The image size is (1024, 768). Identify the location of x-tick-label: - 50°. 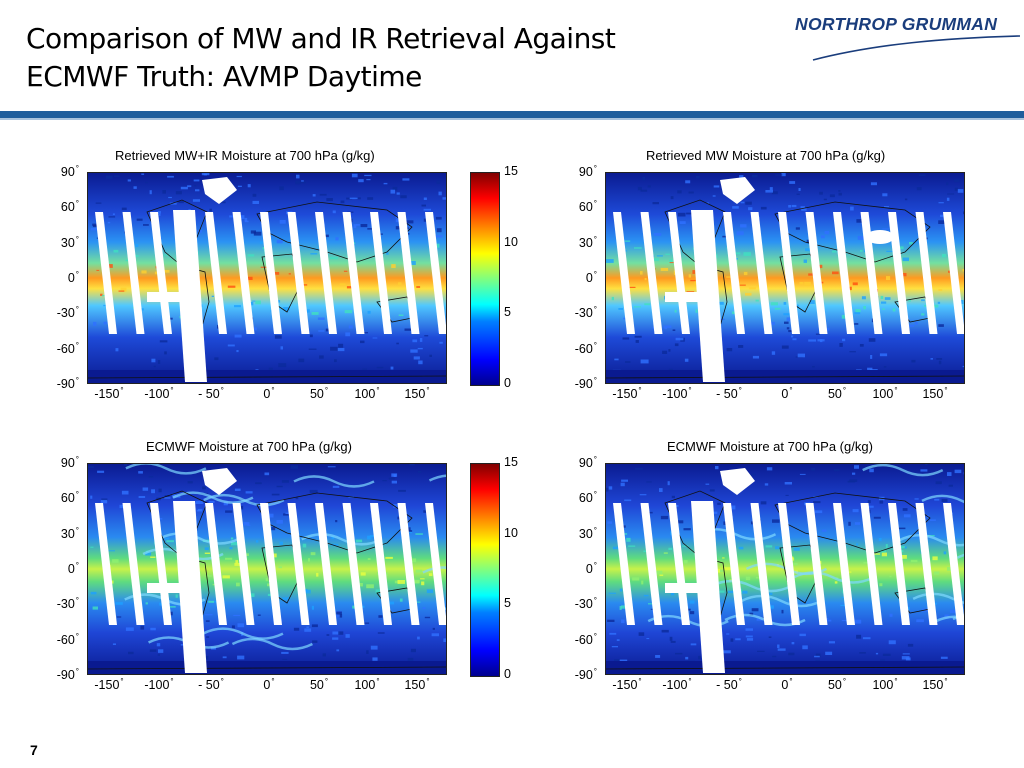
(211, 393).